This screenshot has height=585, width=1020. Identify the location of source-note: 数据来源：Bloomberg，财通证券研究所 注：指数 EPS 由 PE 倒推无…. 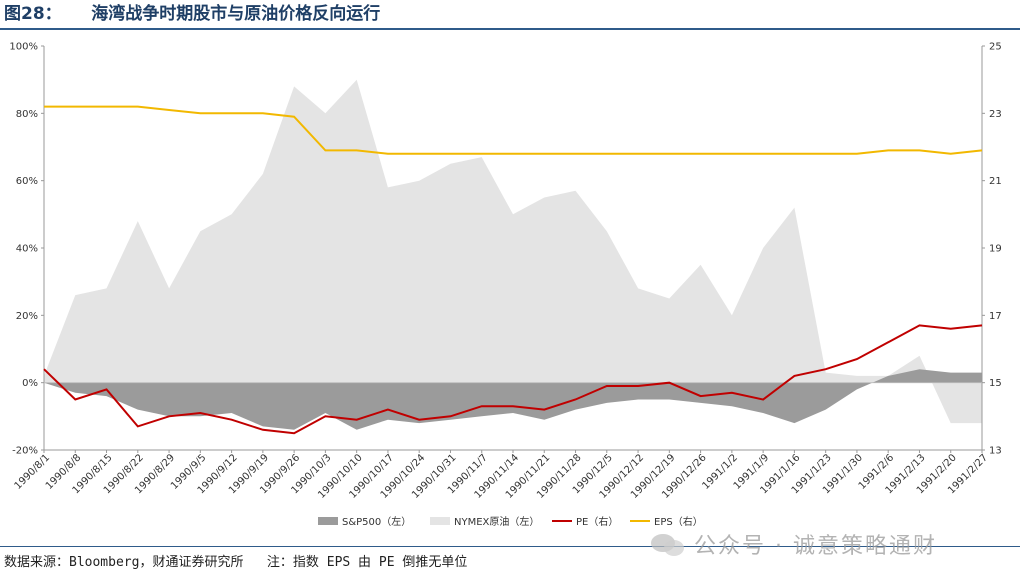
(236, 562).